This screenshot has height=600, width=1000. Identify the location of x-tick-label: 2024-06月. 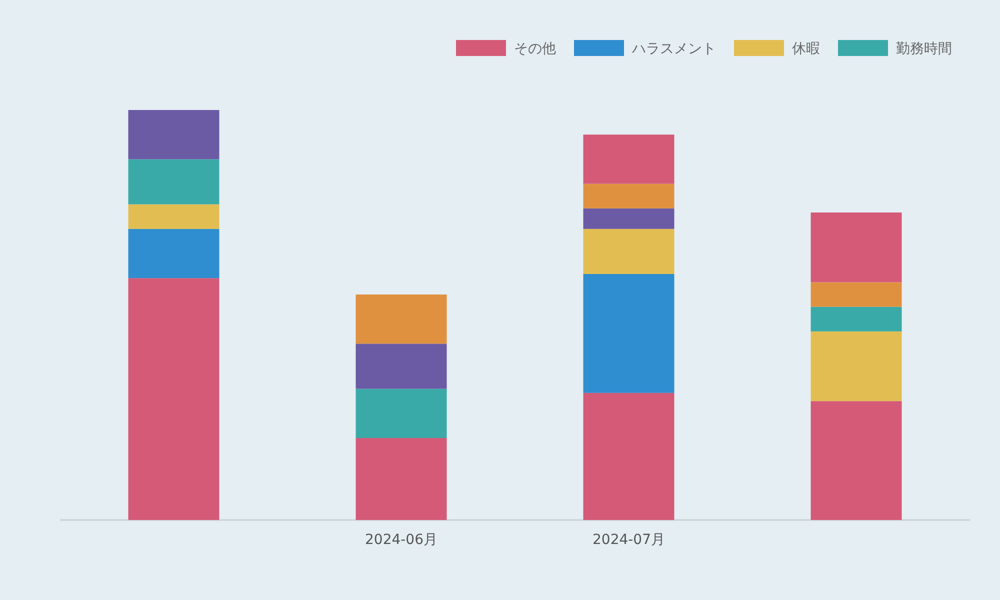
(401, 540).